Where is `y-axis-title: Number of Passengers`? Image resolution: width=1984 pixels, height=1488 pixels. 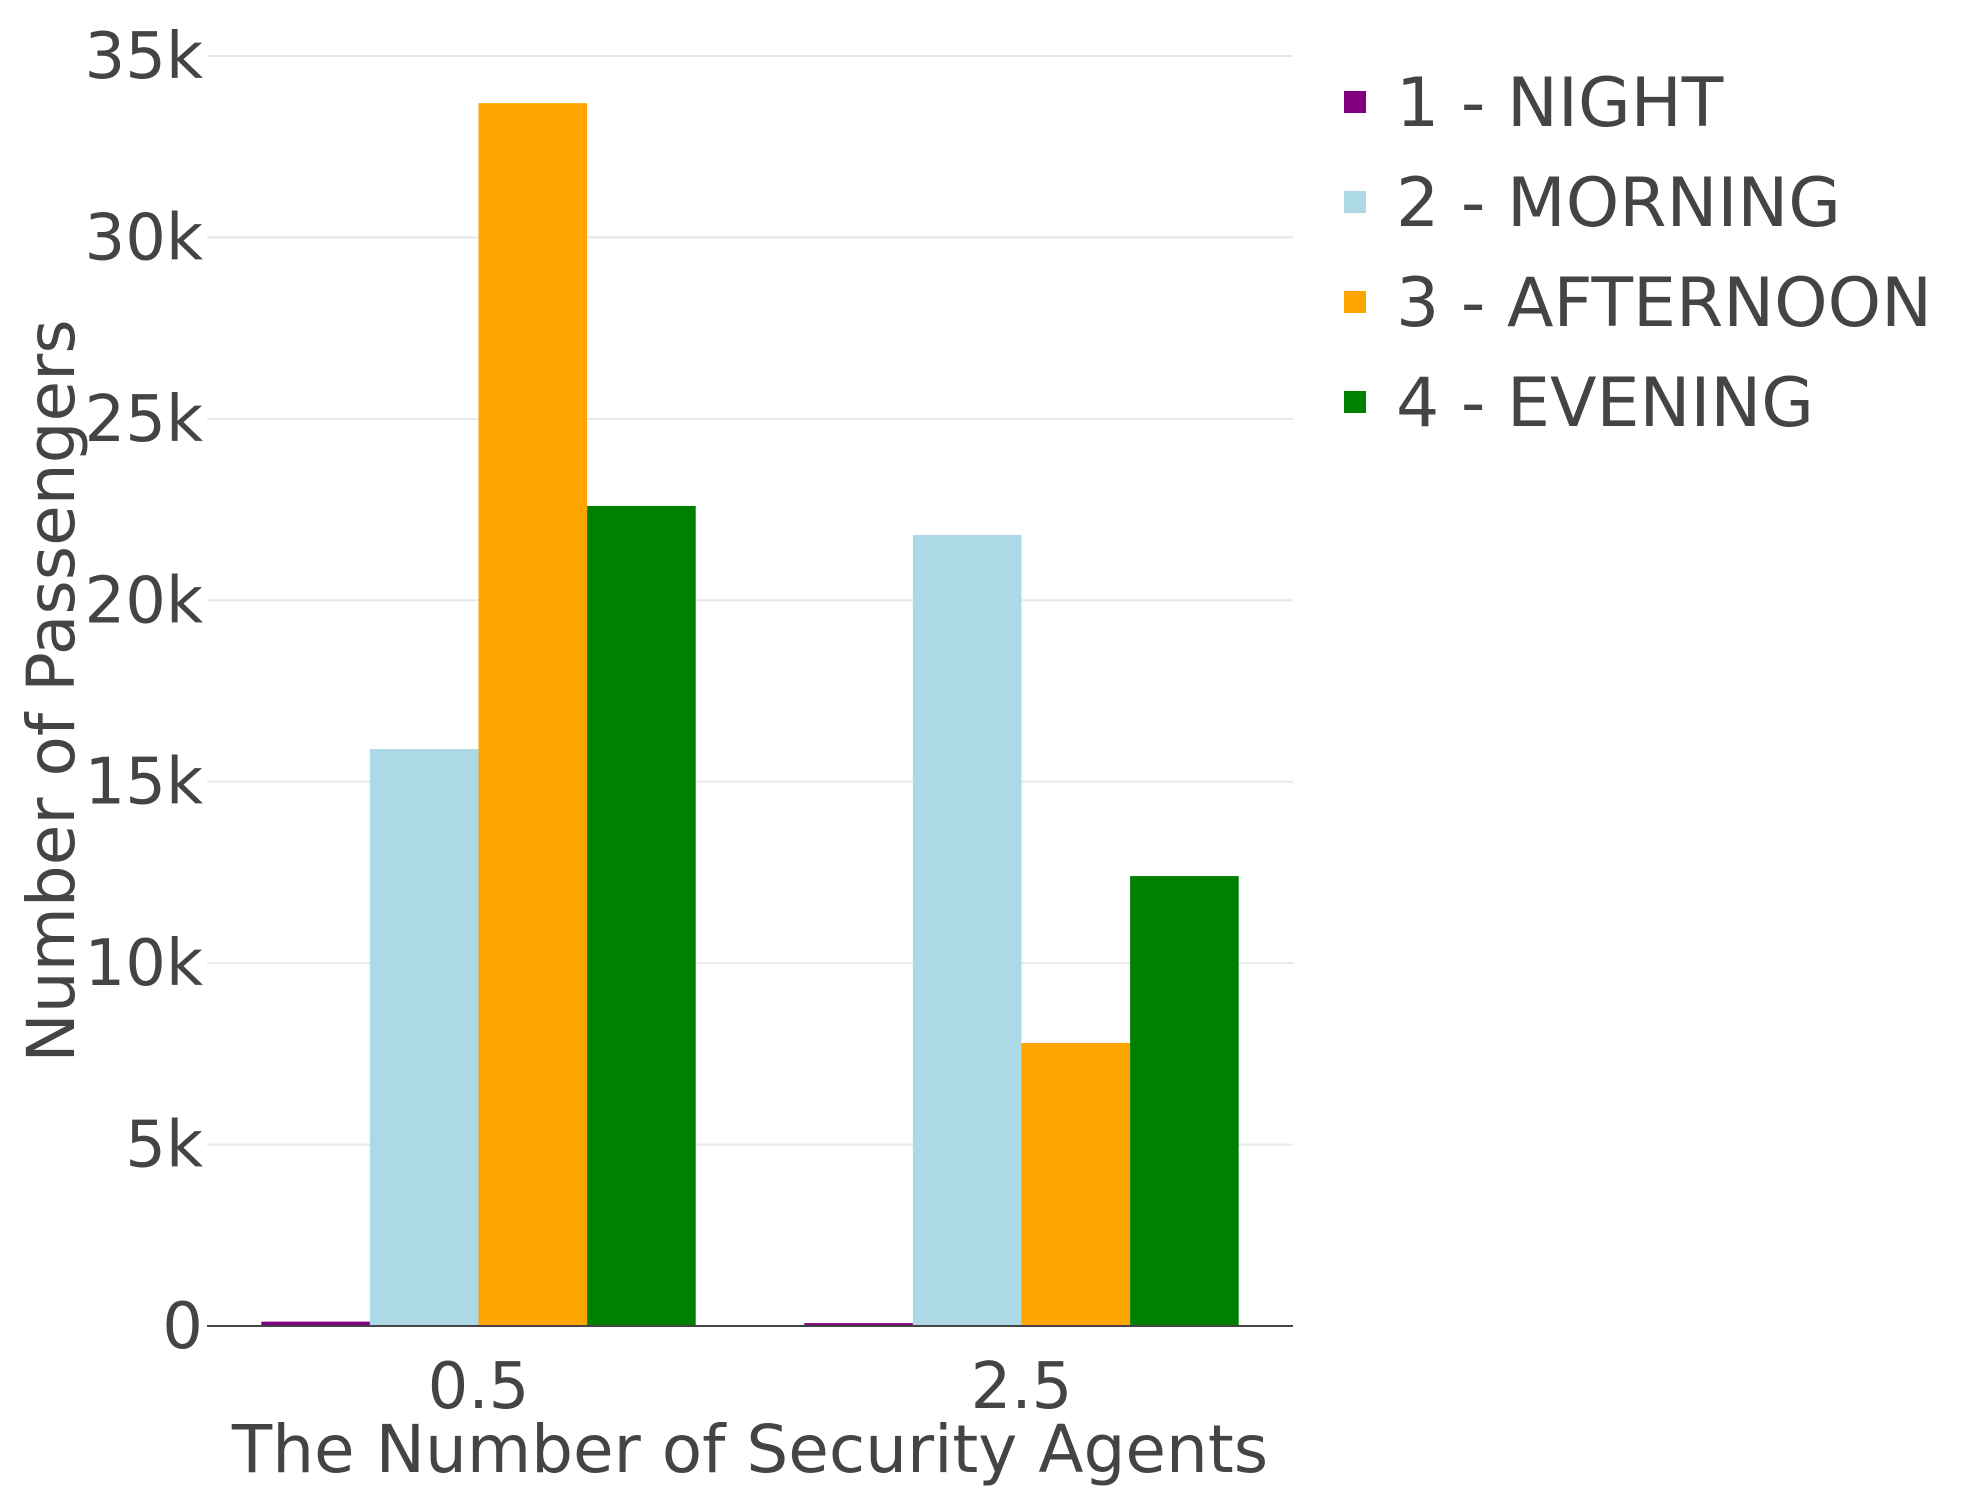 y-axis-title: Number of Passengers is located at coordinates (51, 690).